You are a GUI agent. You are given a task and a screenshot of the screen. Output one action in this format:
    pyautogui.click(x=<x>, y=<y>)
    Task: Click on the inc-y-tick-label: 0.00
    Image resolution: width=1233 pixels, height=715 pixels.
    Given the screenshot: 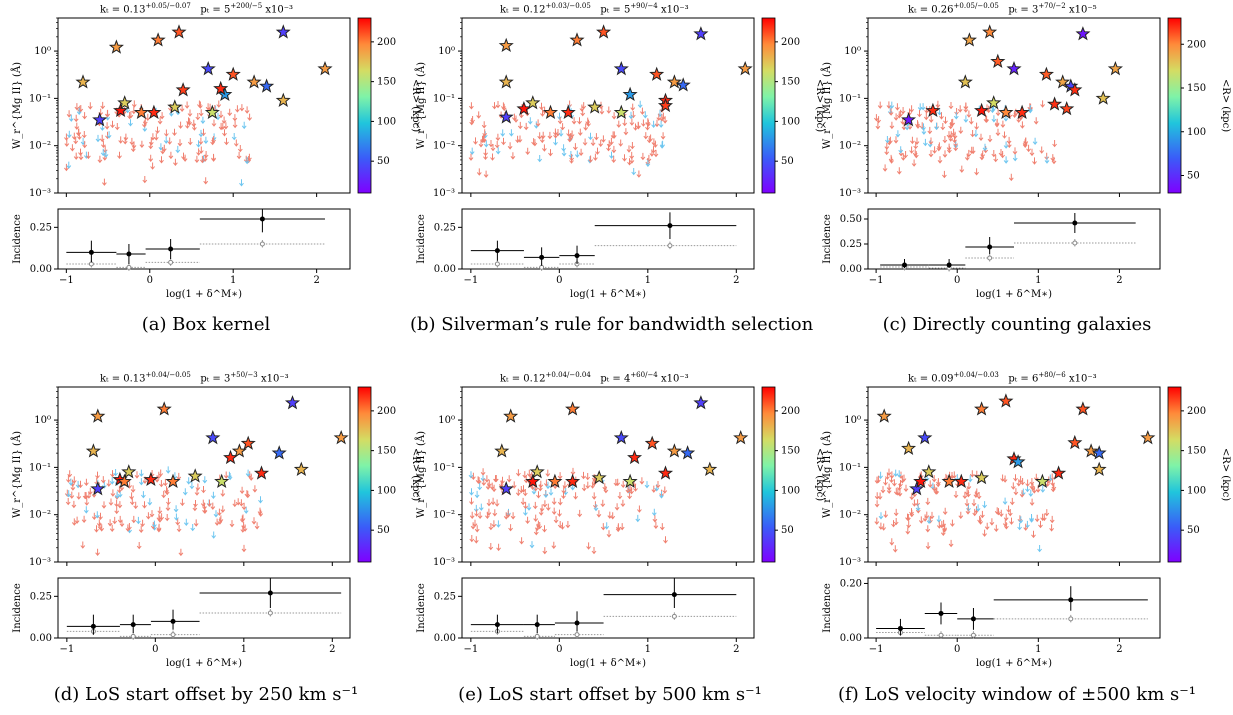 What is the action you would take?
    pyautogui.click(x=445, y=638)
    